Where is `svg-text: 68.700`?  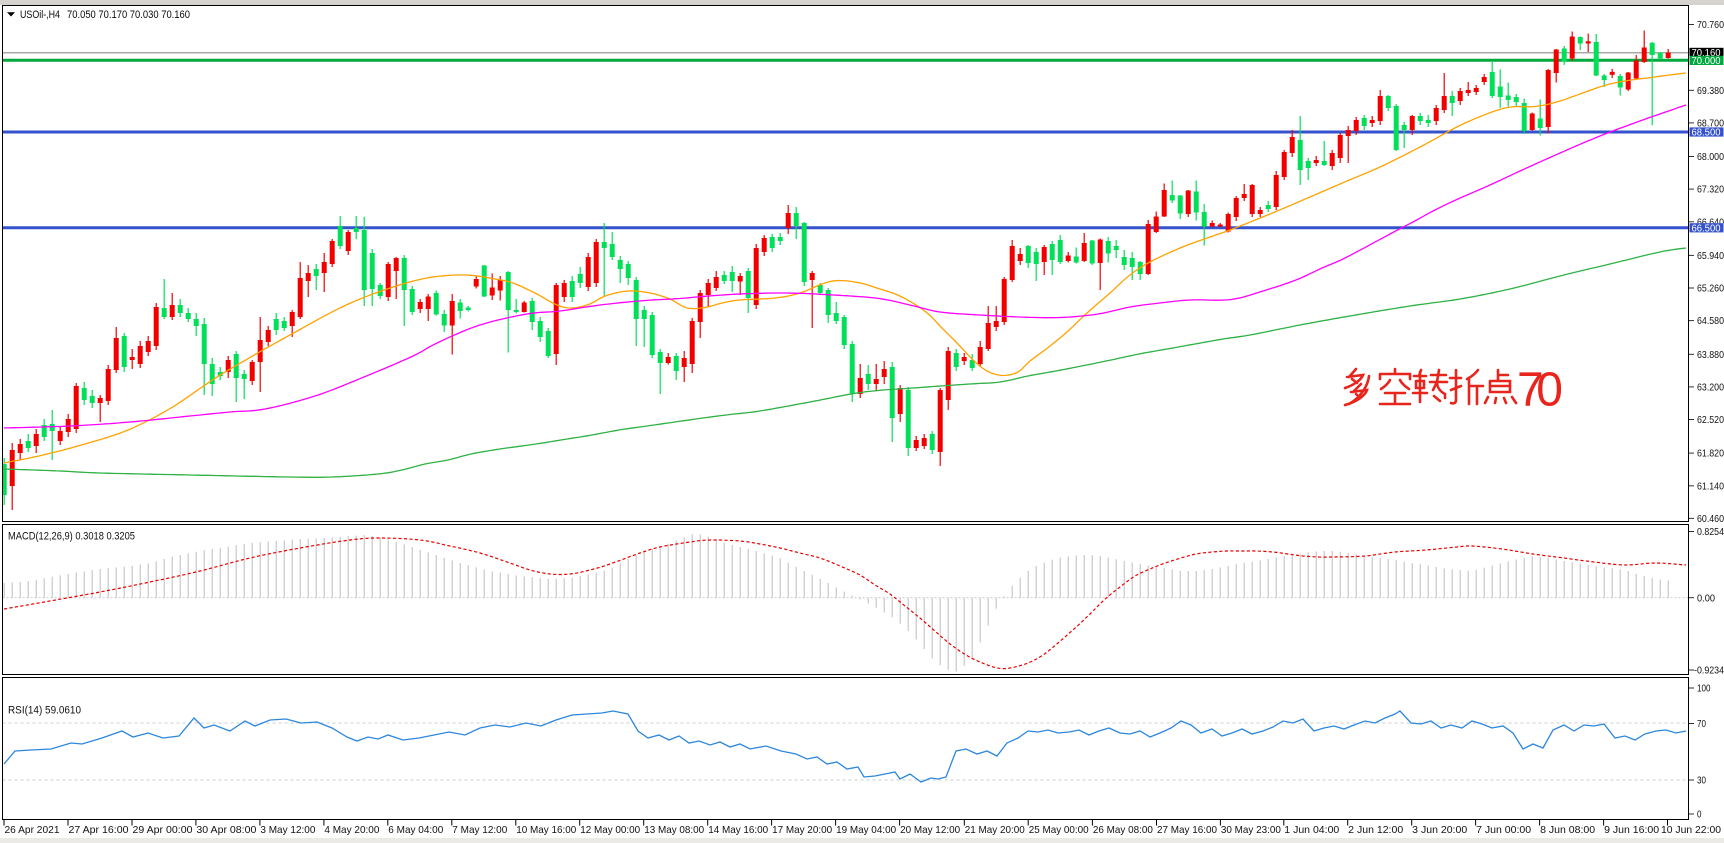 svg-text: 68.700 is located at coordinates (1710, 124).